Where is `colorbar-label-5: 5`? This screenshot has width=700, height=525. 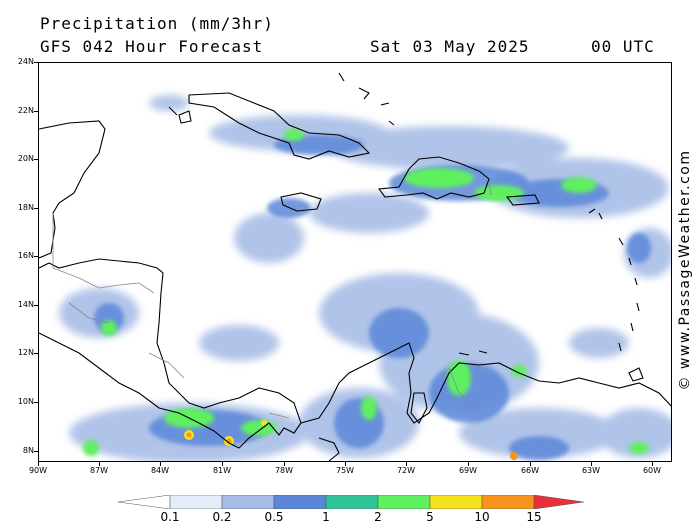
colorbar-label-5: 5 is located at coordinates (430, 517).